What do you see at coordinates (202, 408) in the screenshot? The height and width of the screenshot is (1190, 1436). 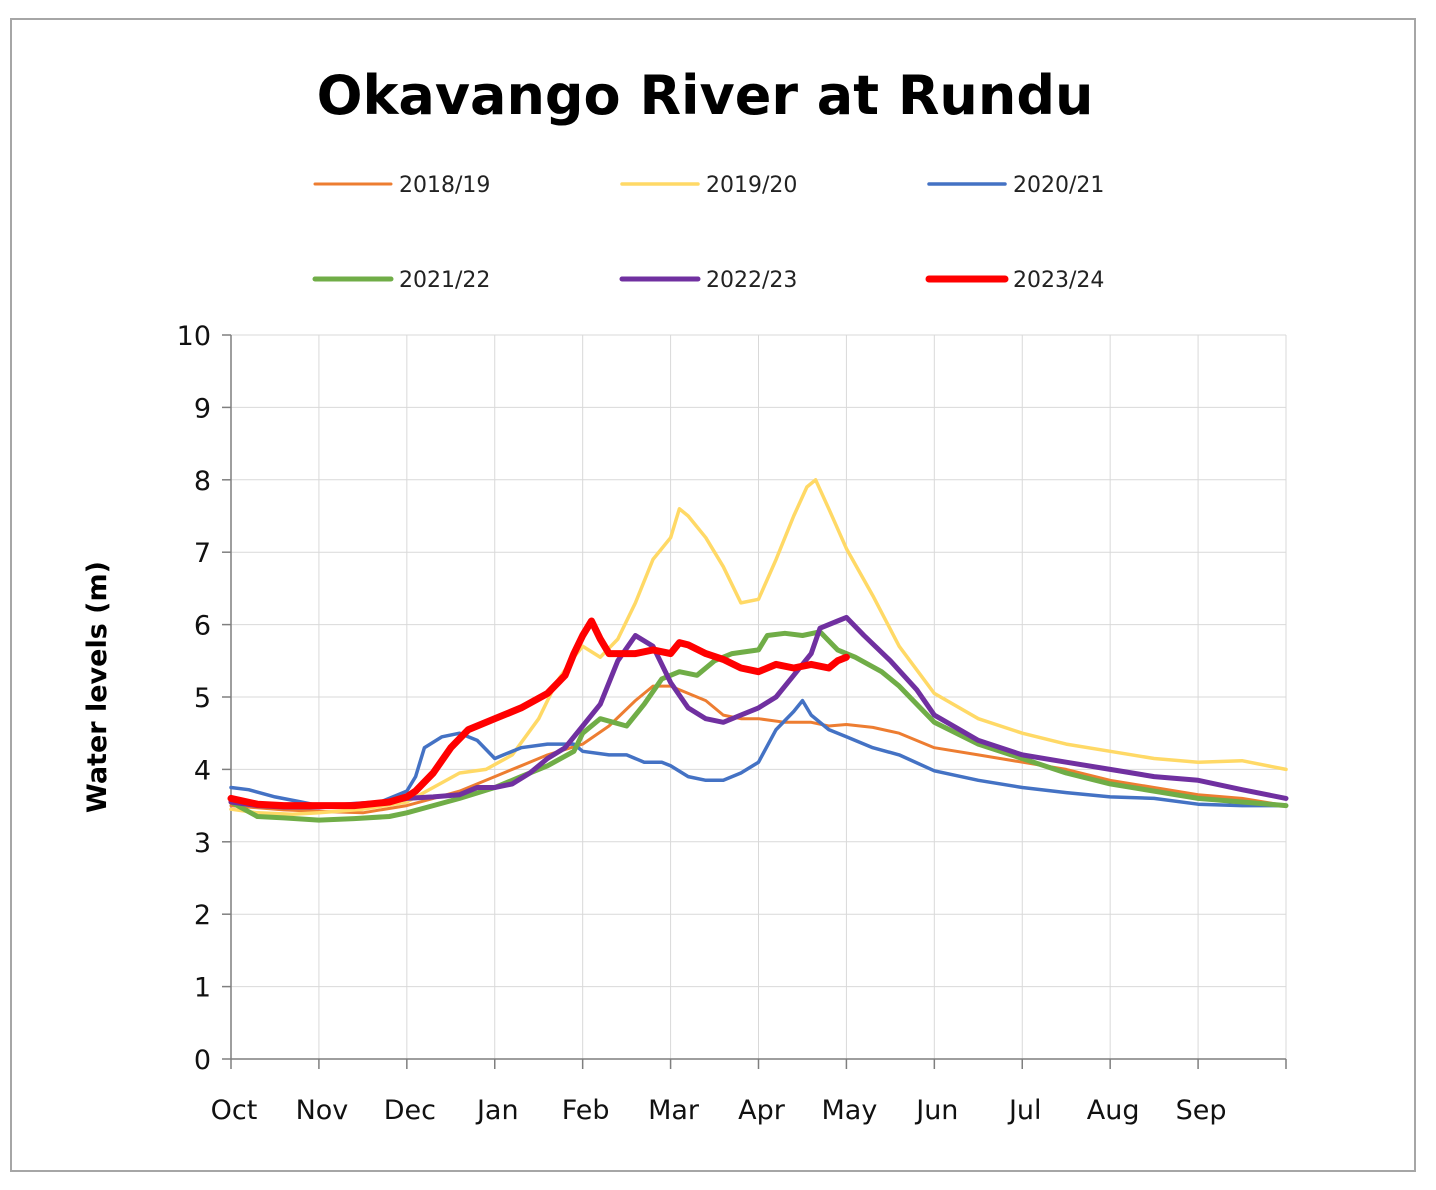 I see `y-tick-label: 9` at bounding box center [202, 408].